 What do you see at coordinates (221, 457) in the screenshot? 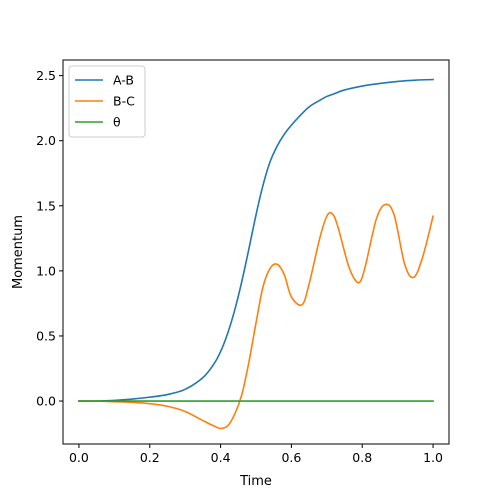
I see `x-tick-label: 0.4` at bounding box center [221, 457].